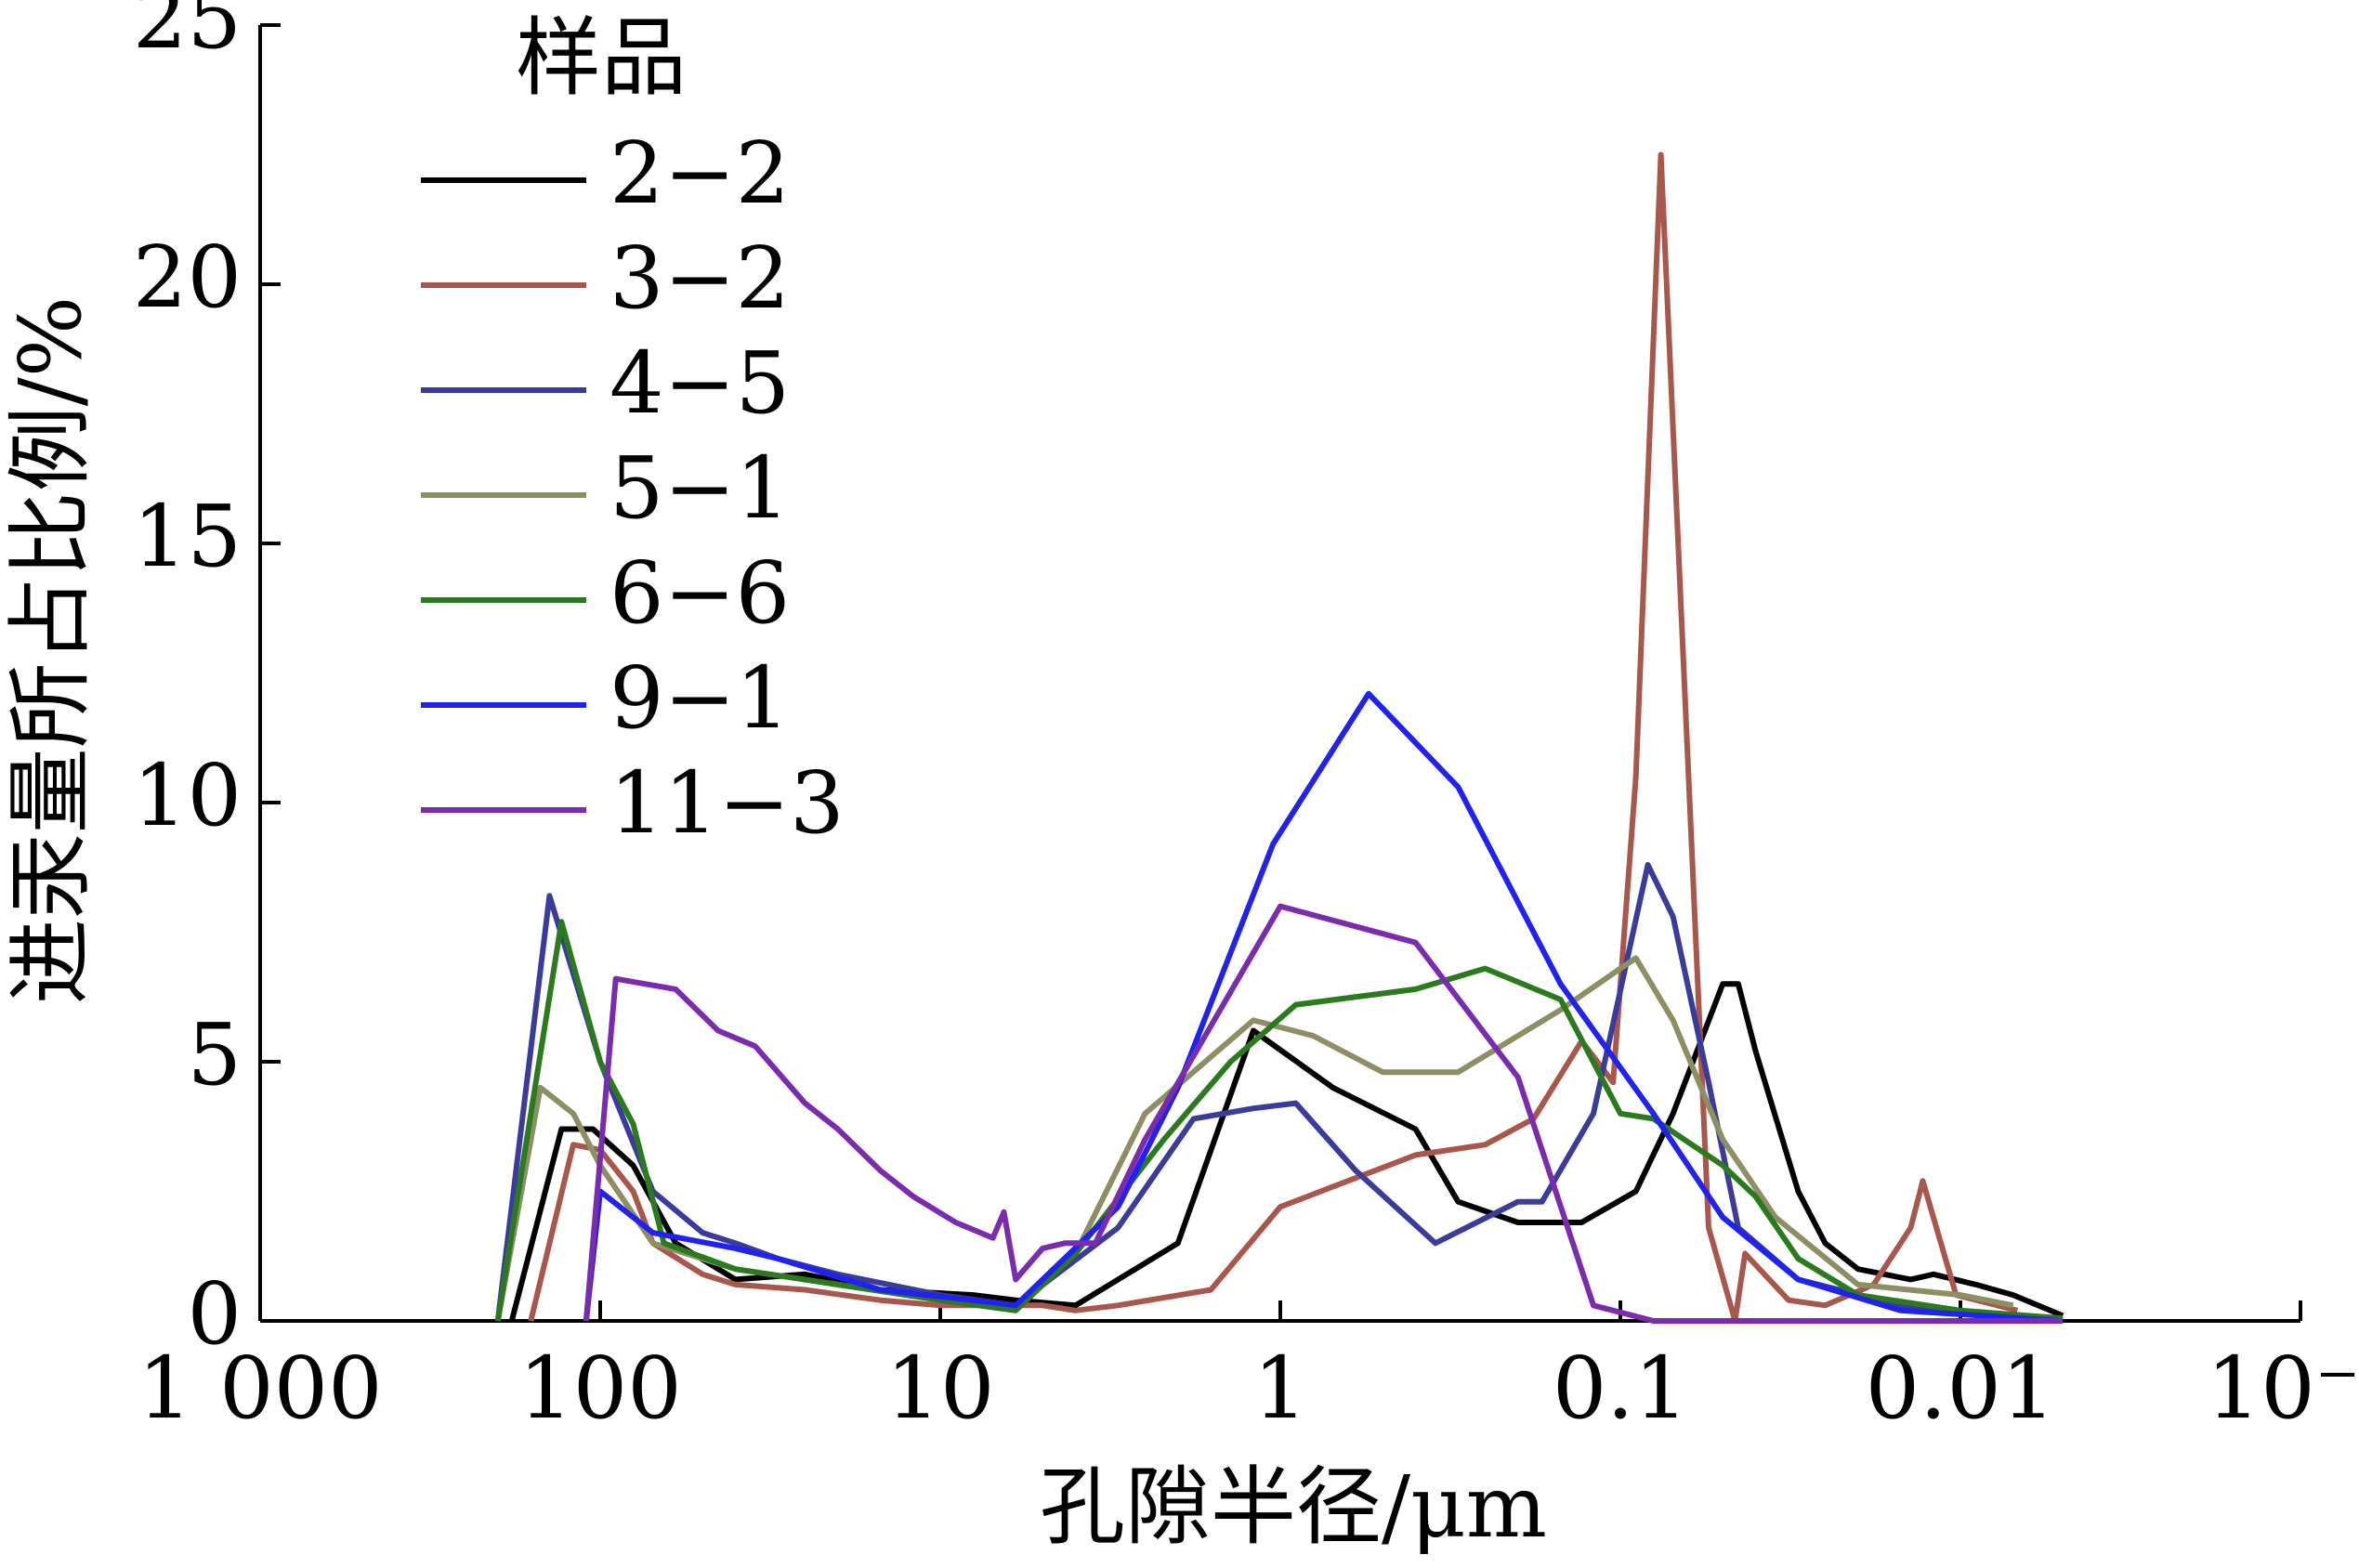 The width and height of the screenshot is (2359, 1568). Describe the element at coordinates (1620, 1388) in the screenshot. I see `x-tick-label: 0.1` at that location.